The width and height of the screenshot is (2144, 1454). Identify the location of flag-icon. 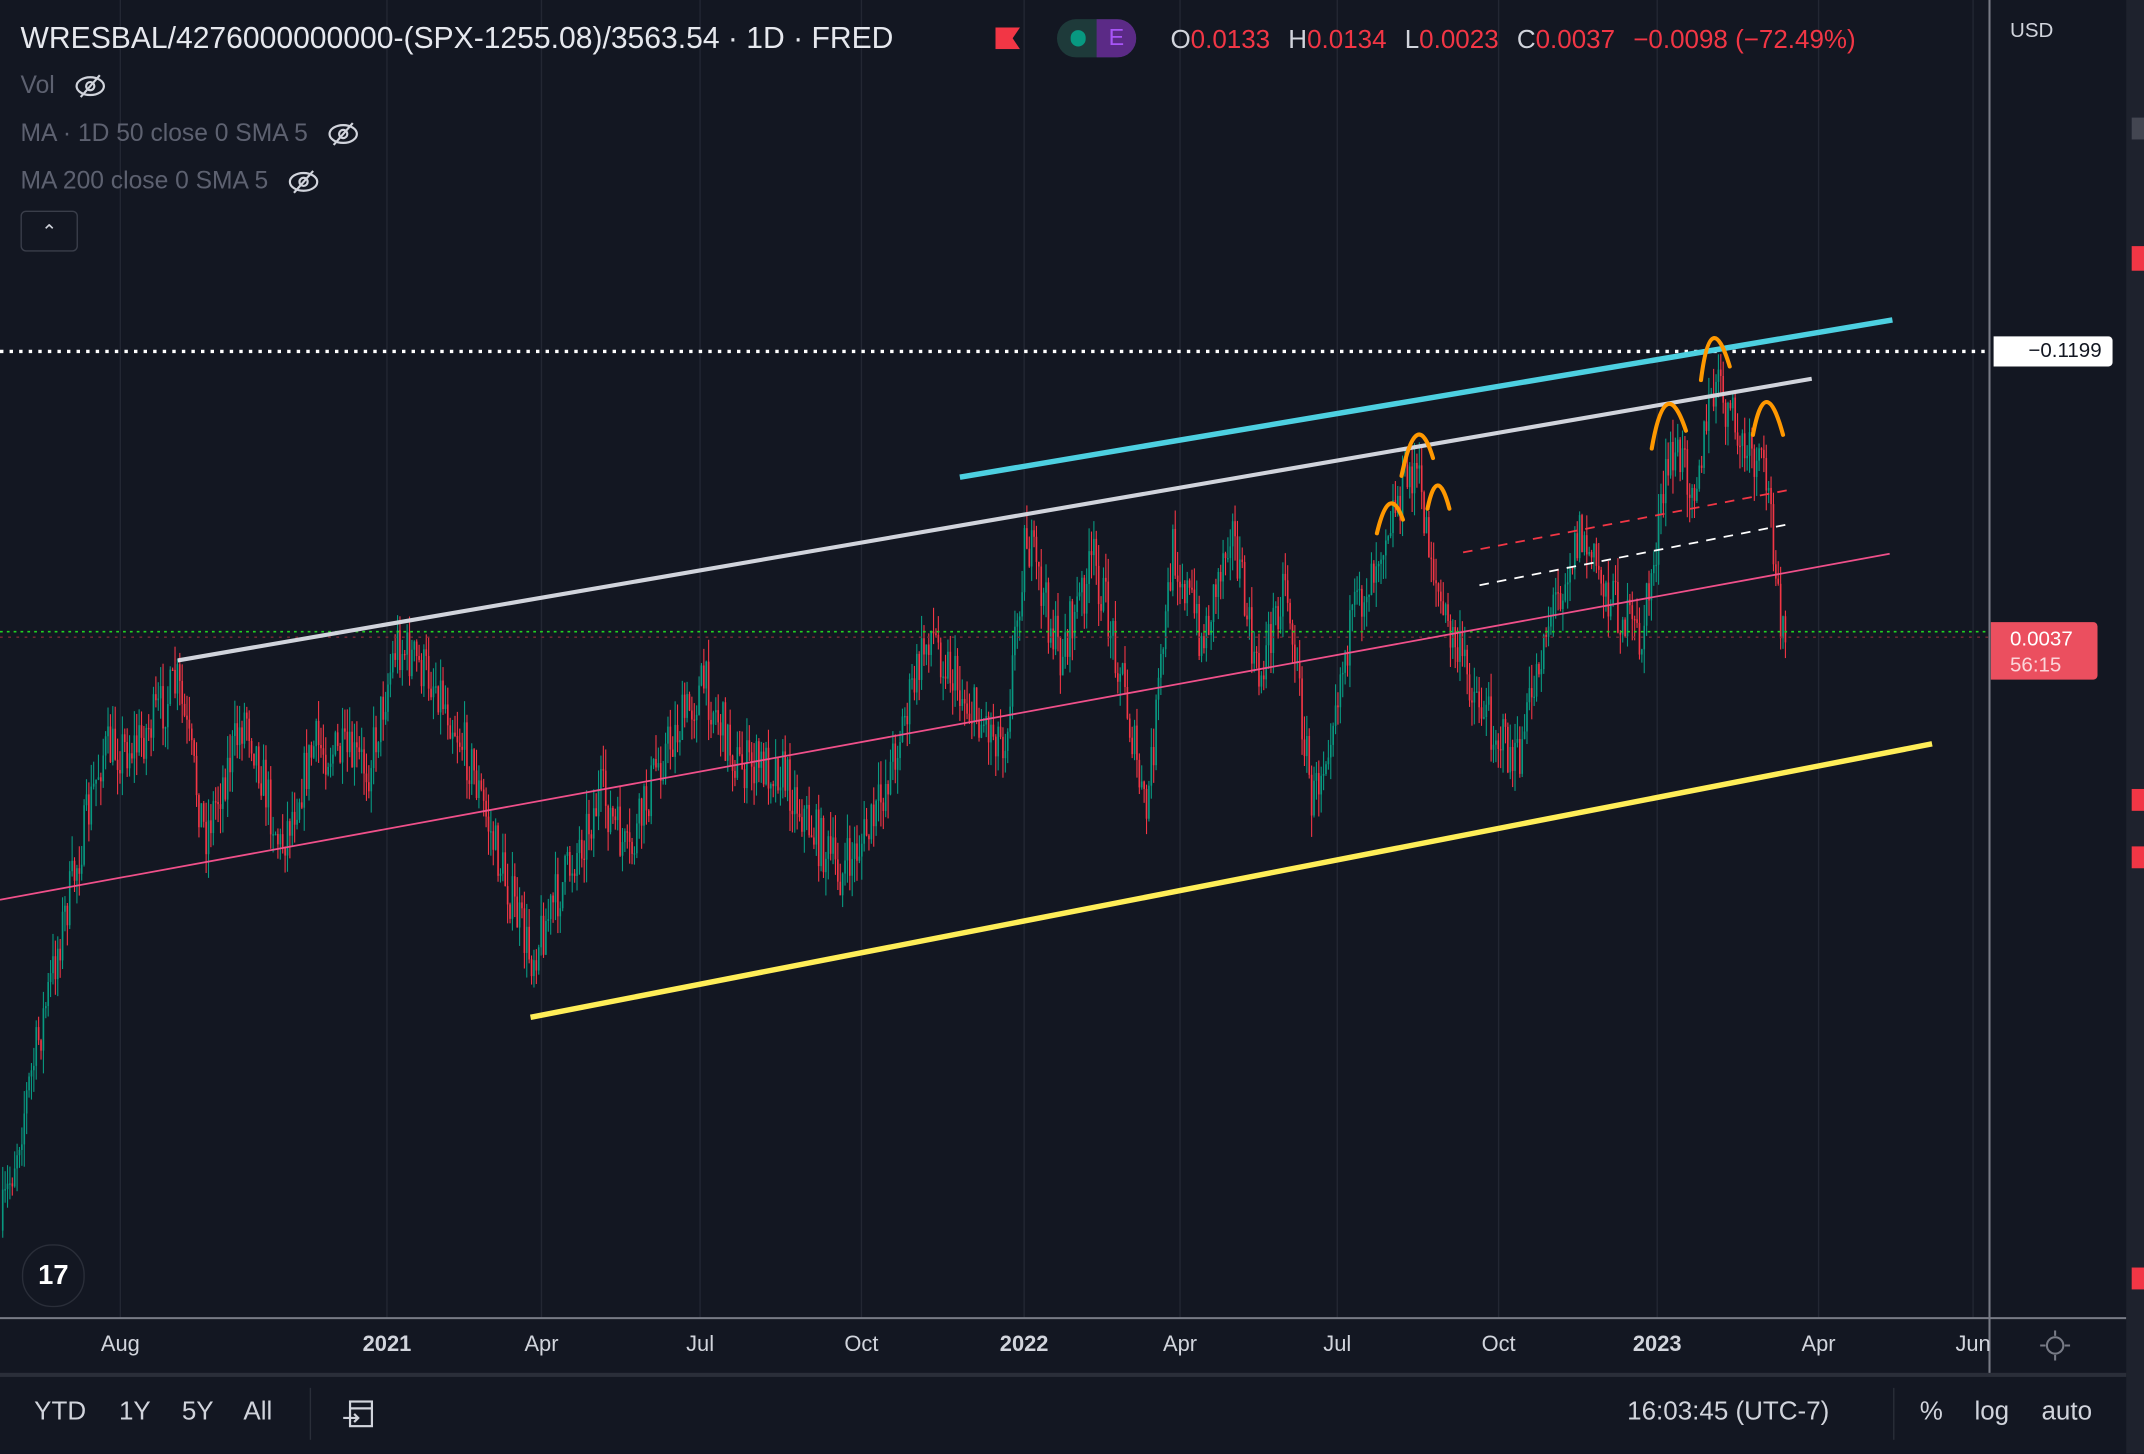
(1008, 38).